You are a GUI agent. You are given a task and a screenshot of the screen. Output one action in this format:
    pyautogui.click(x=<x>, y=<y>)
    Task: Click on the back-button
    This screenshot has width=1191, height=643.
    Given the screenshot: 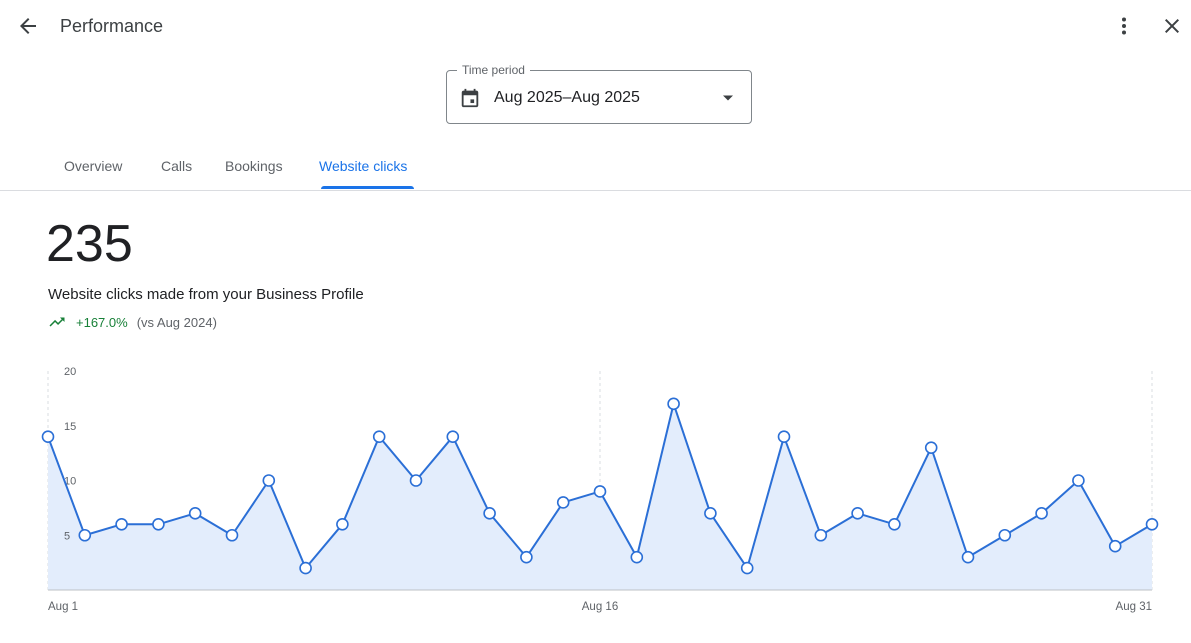 What is the action you would take?
    pyautogui.click(x=28, y=26)
    